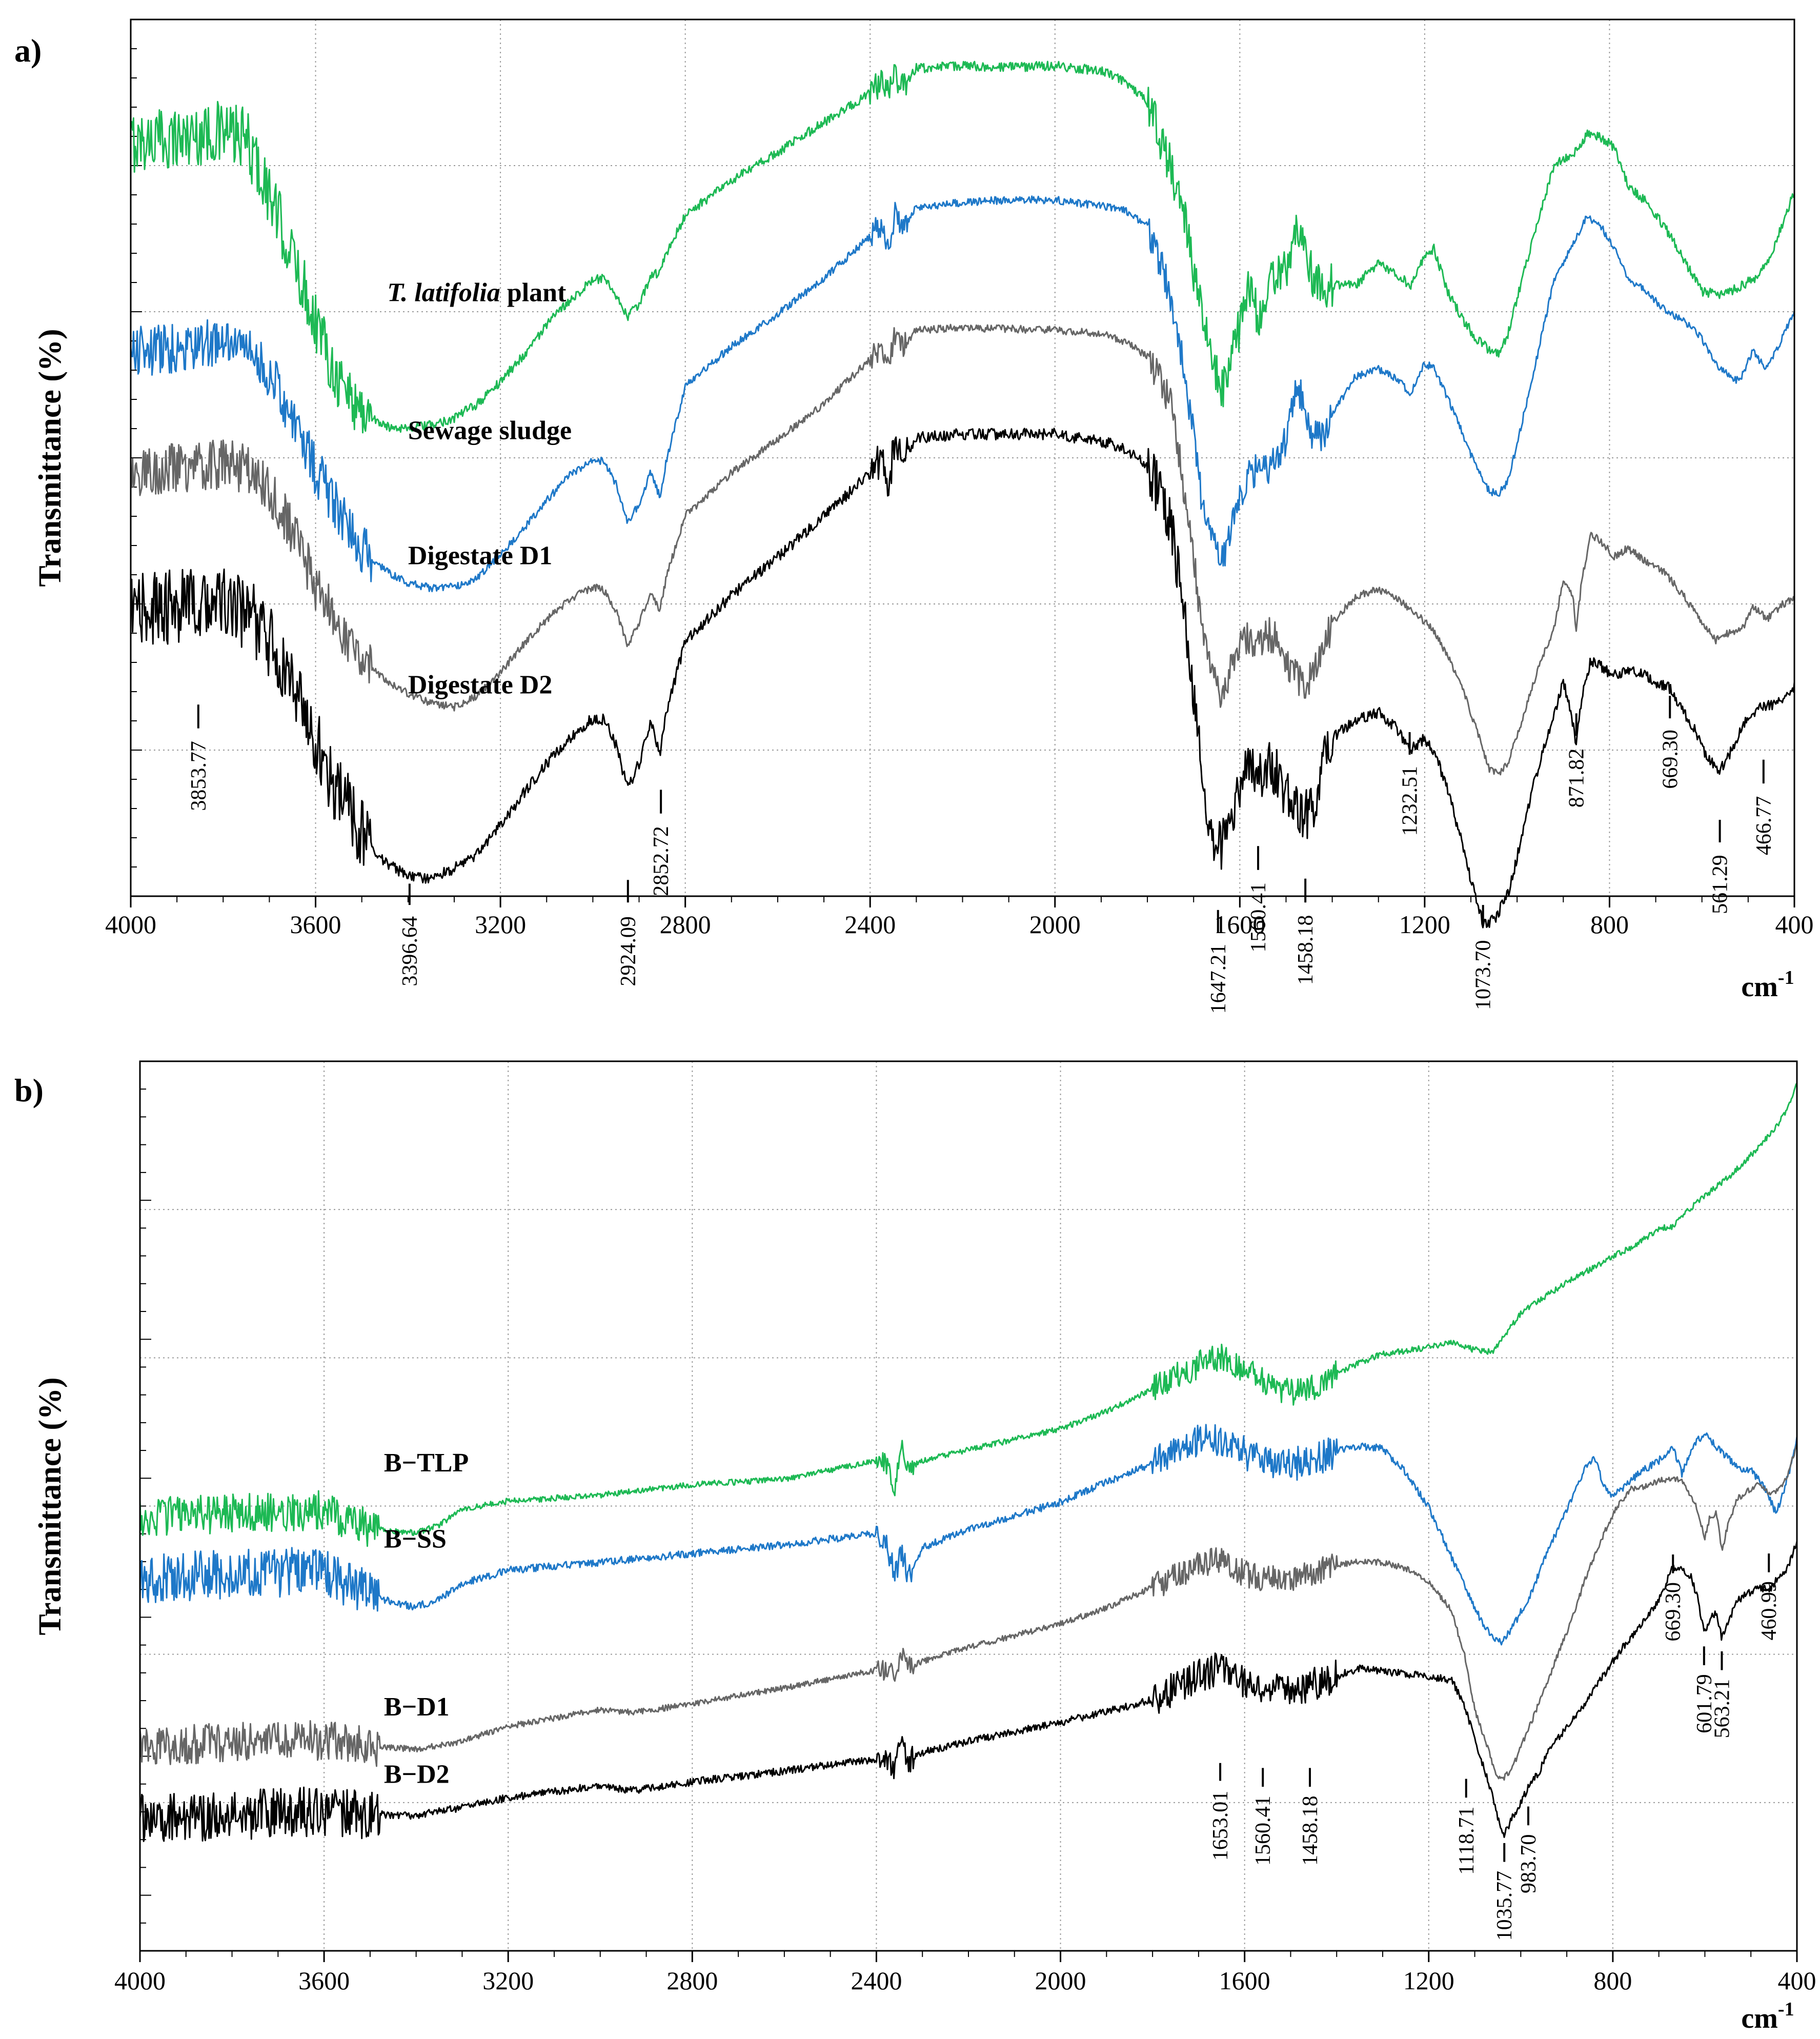 The width and height of the screenshot is (1820, 2039). I want to click on panel-b-peak-label: 669.30, so click(1673, 1612).